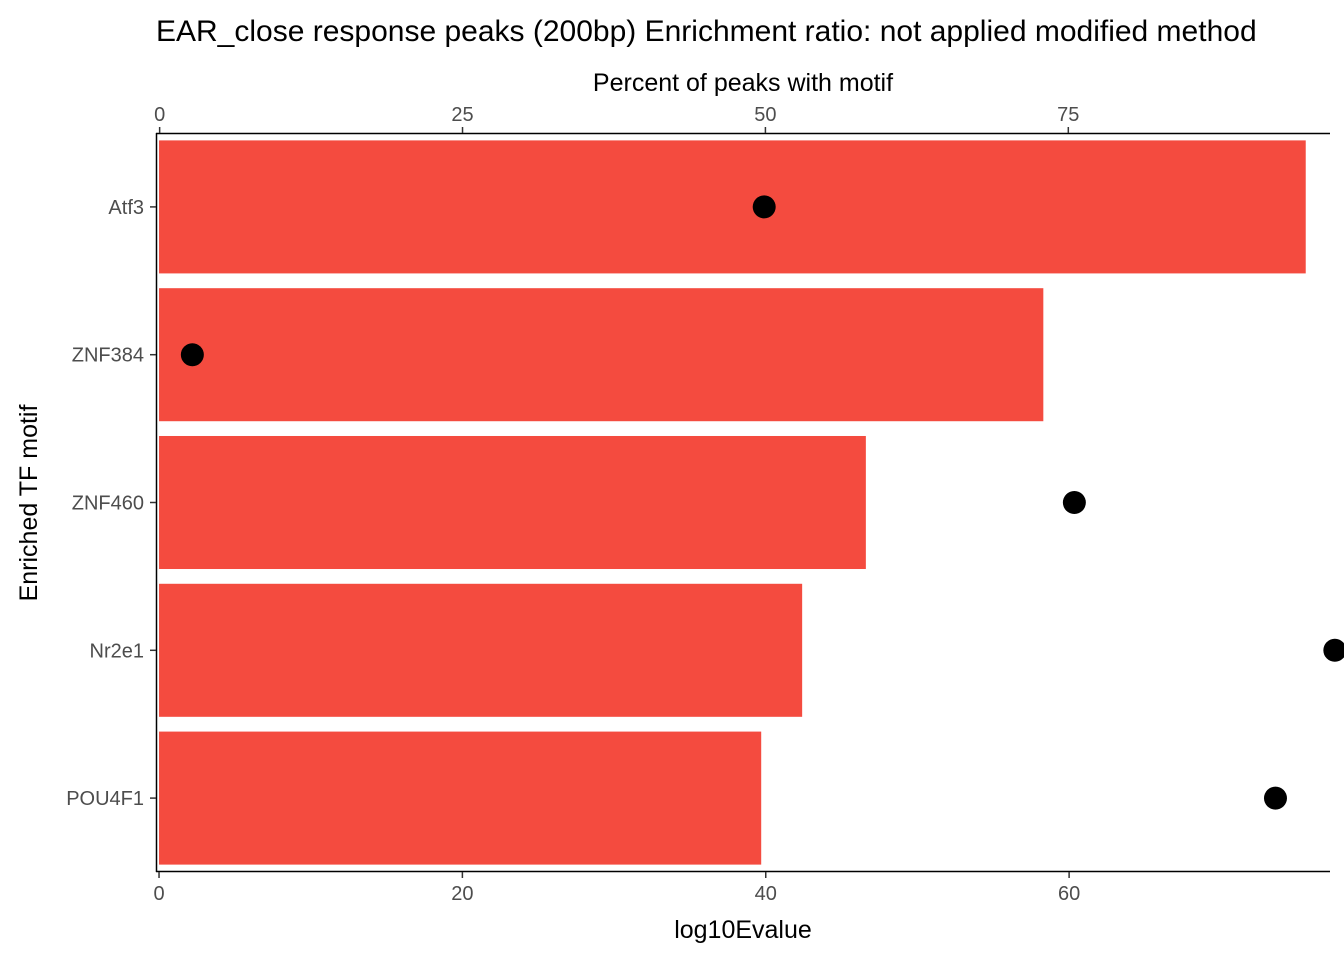 The width and height of the screenshot is (1344, 960). Describe the element at coordinates (105, 799) in the screenshot. I see `y-tick-label: POU4F1` at that location.